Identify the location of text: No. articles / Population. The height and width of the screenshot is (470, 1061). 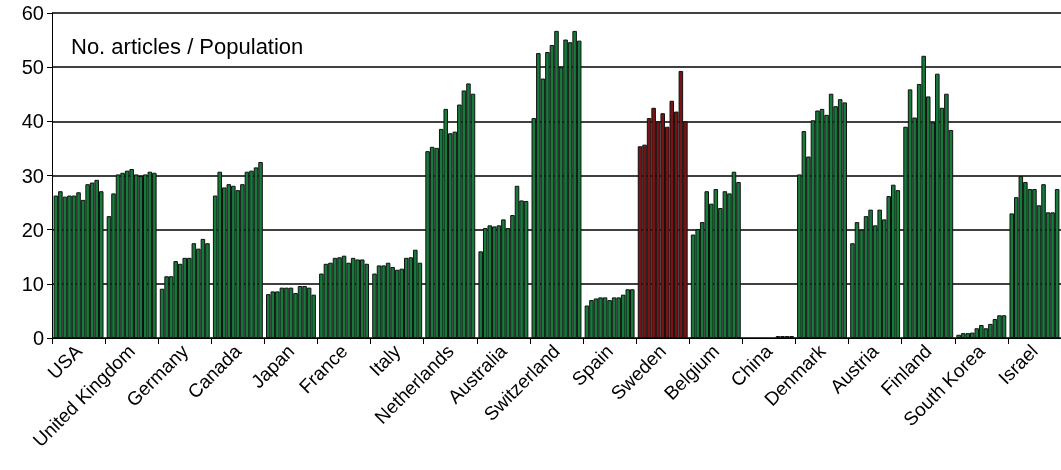
(187, 46).